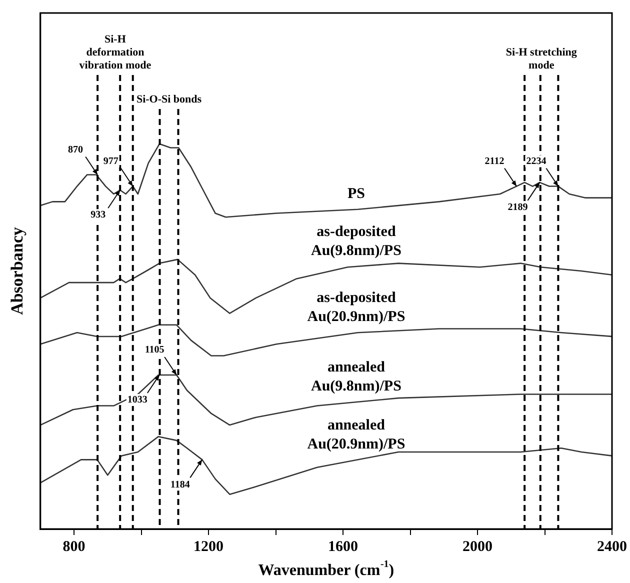  I want to click on series-label: as-deposited Au(20.9nm)/PS, so click(356, 308).